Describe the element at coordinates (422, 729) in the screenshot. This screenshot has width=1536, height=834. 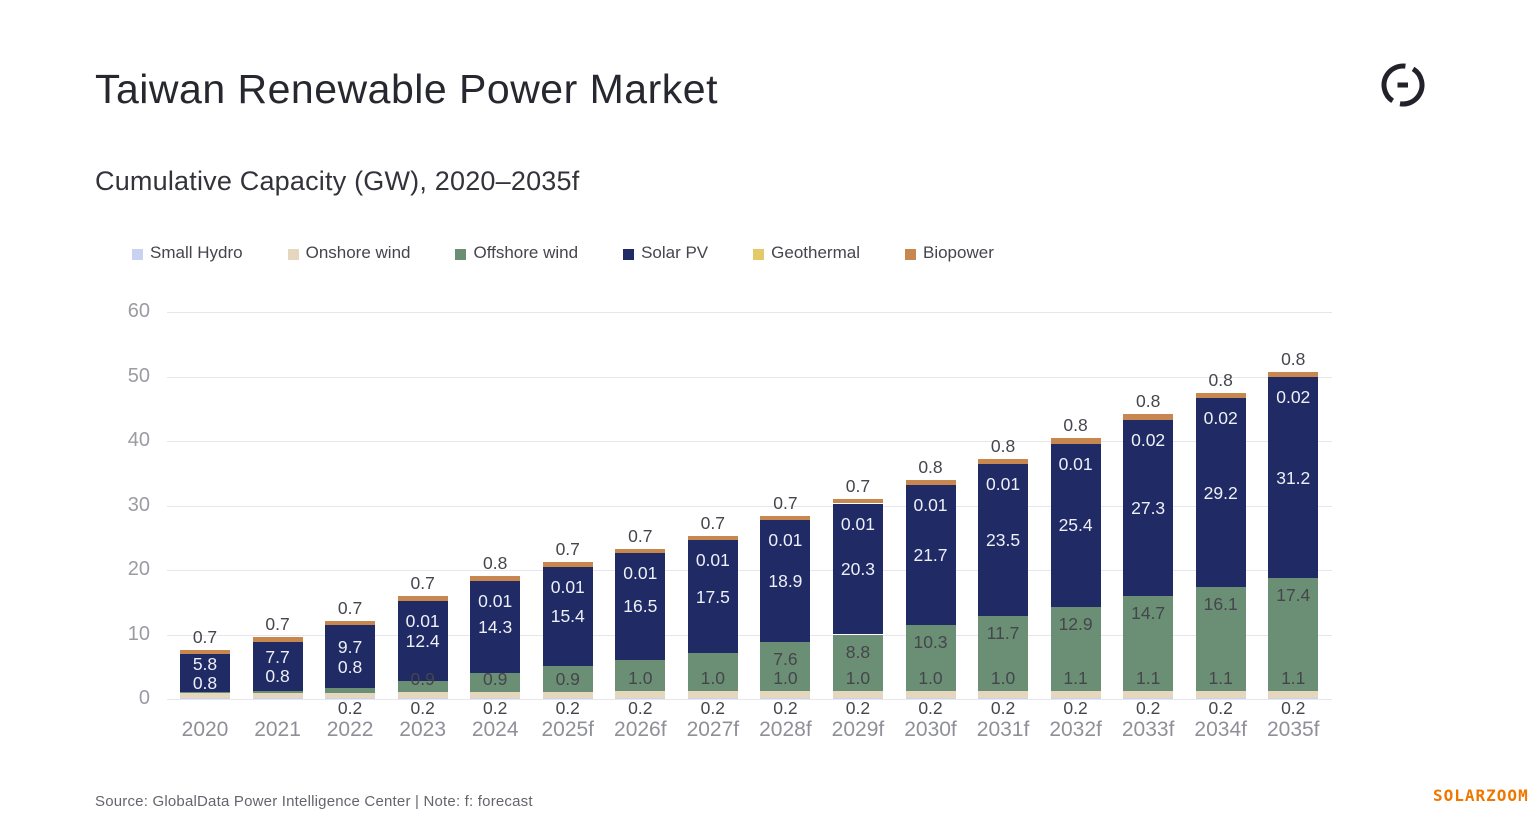
I see `x-axis-label: 2023` at that location.